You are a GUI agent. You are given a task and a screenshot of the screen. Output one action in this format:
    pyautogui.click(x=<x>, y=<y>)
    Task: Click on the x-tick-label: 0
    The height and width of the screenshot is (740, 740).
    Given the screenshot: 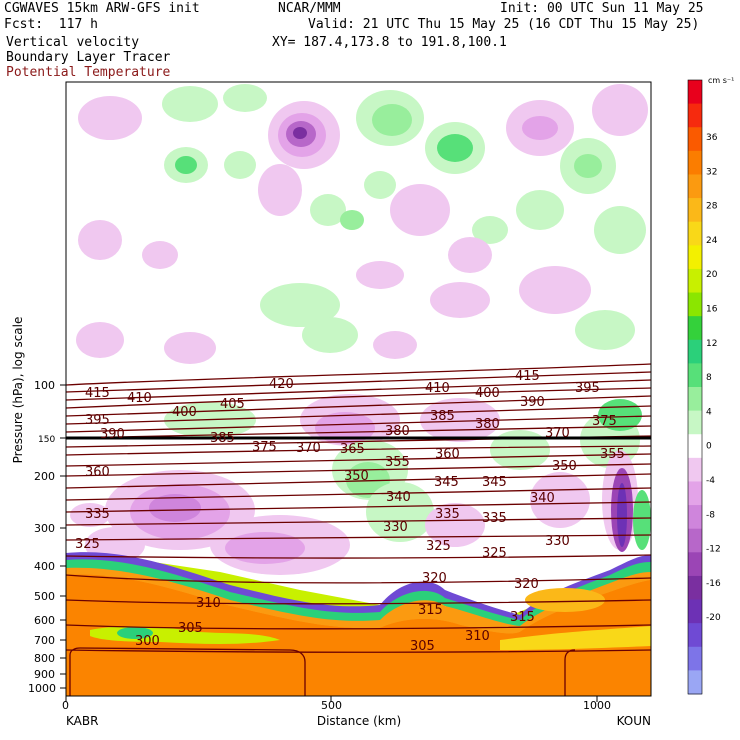 What is the action you would take?
    pyautogui.click(x=65, y=705)
    